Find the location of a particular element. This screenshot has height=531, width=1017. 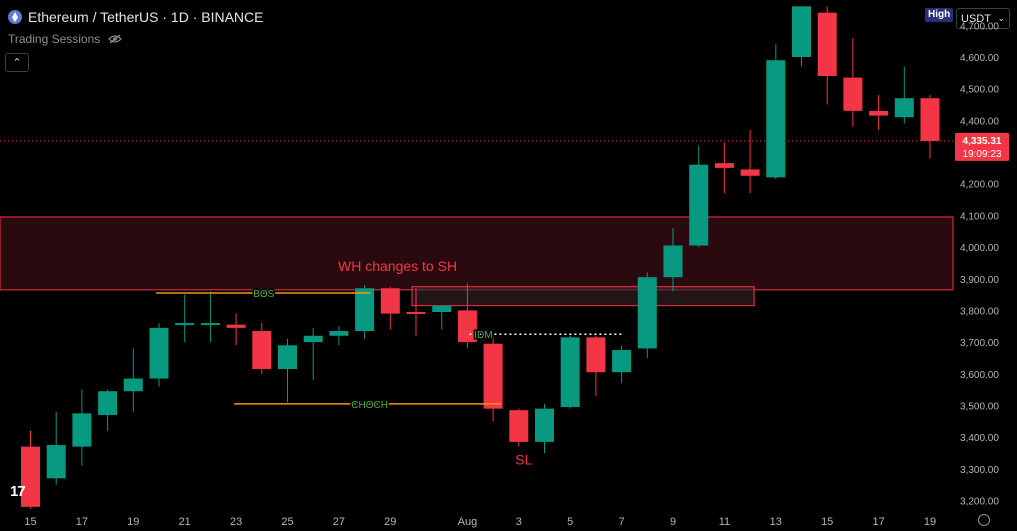

y-tick-label: 4,100.00 is located at coordinates (979, 216).